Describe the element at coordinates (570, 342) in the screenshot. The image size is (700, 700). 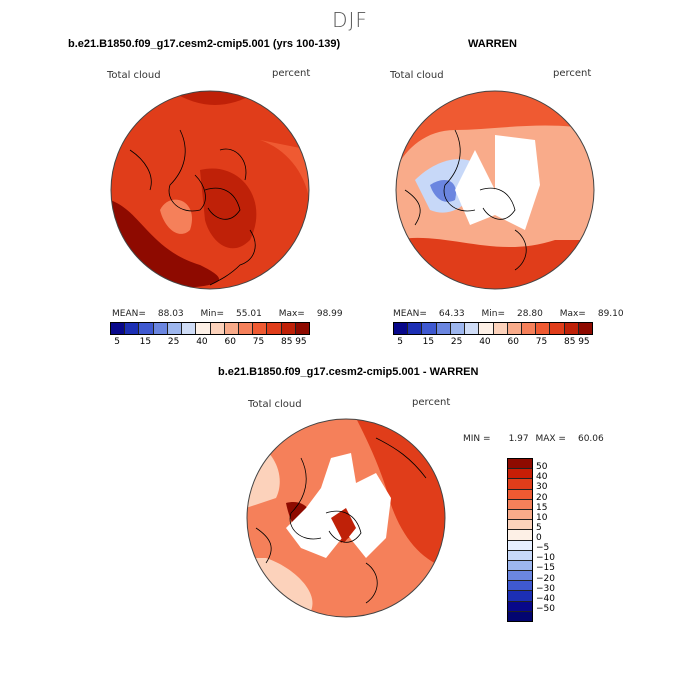
I see `colorbar-panel2-tick-label: 85` at that location.